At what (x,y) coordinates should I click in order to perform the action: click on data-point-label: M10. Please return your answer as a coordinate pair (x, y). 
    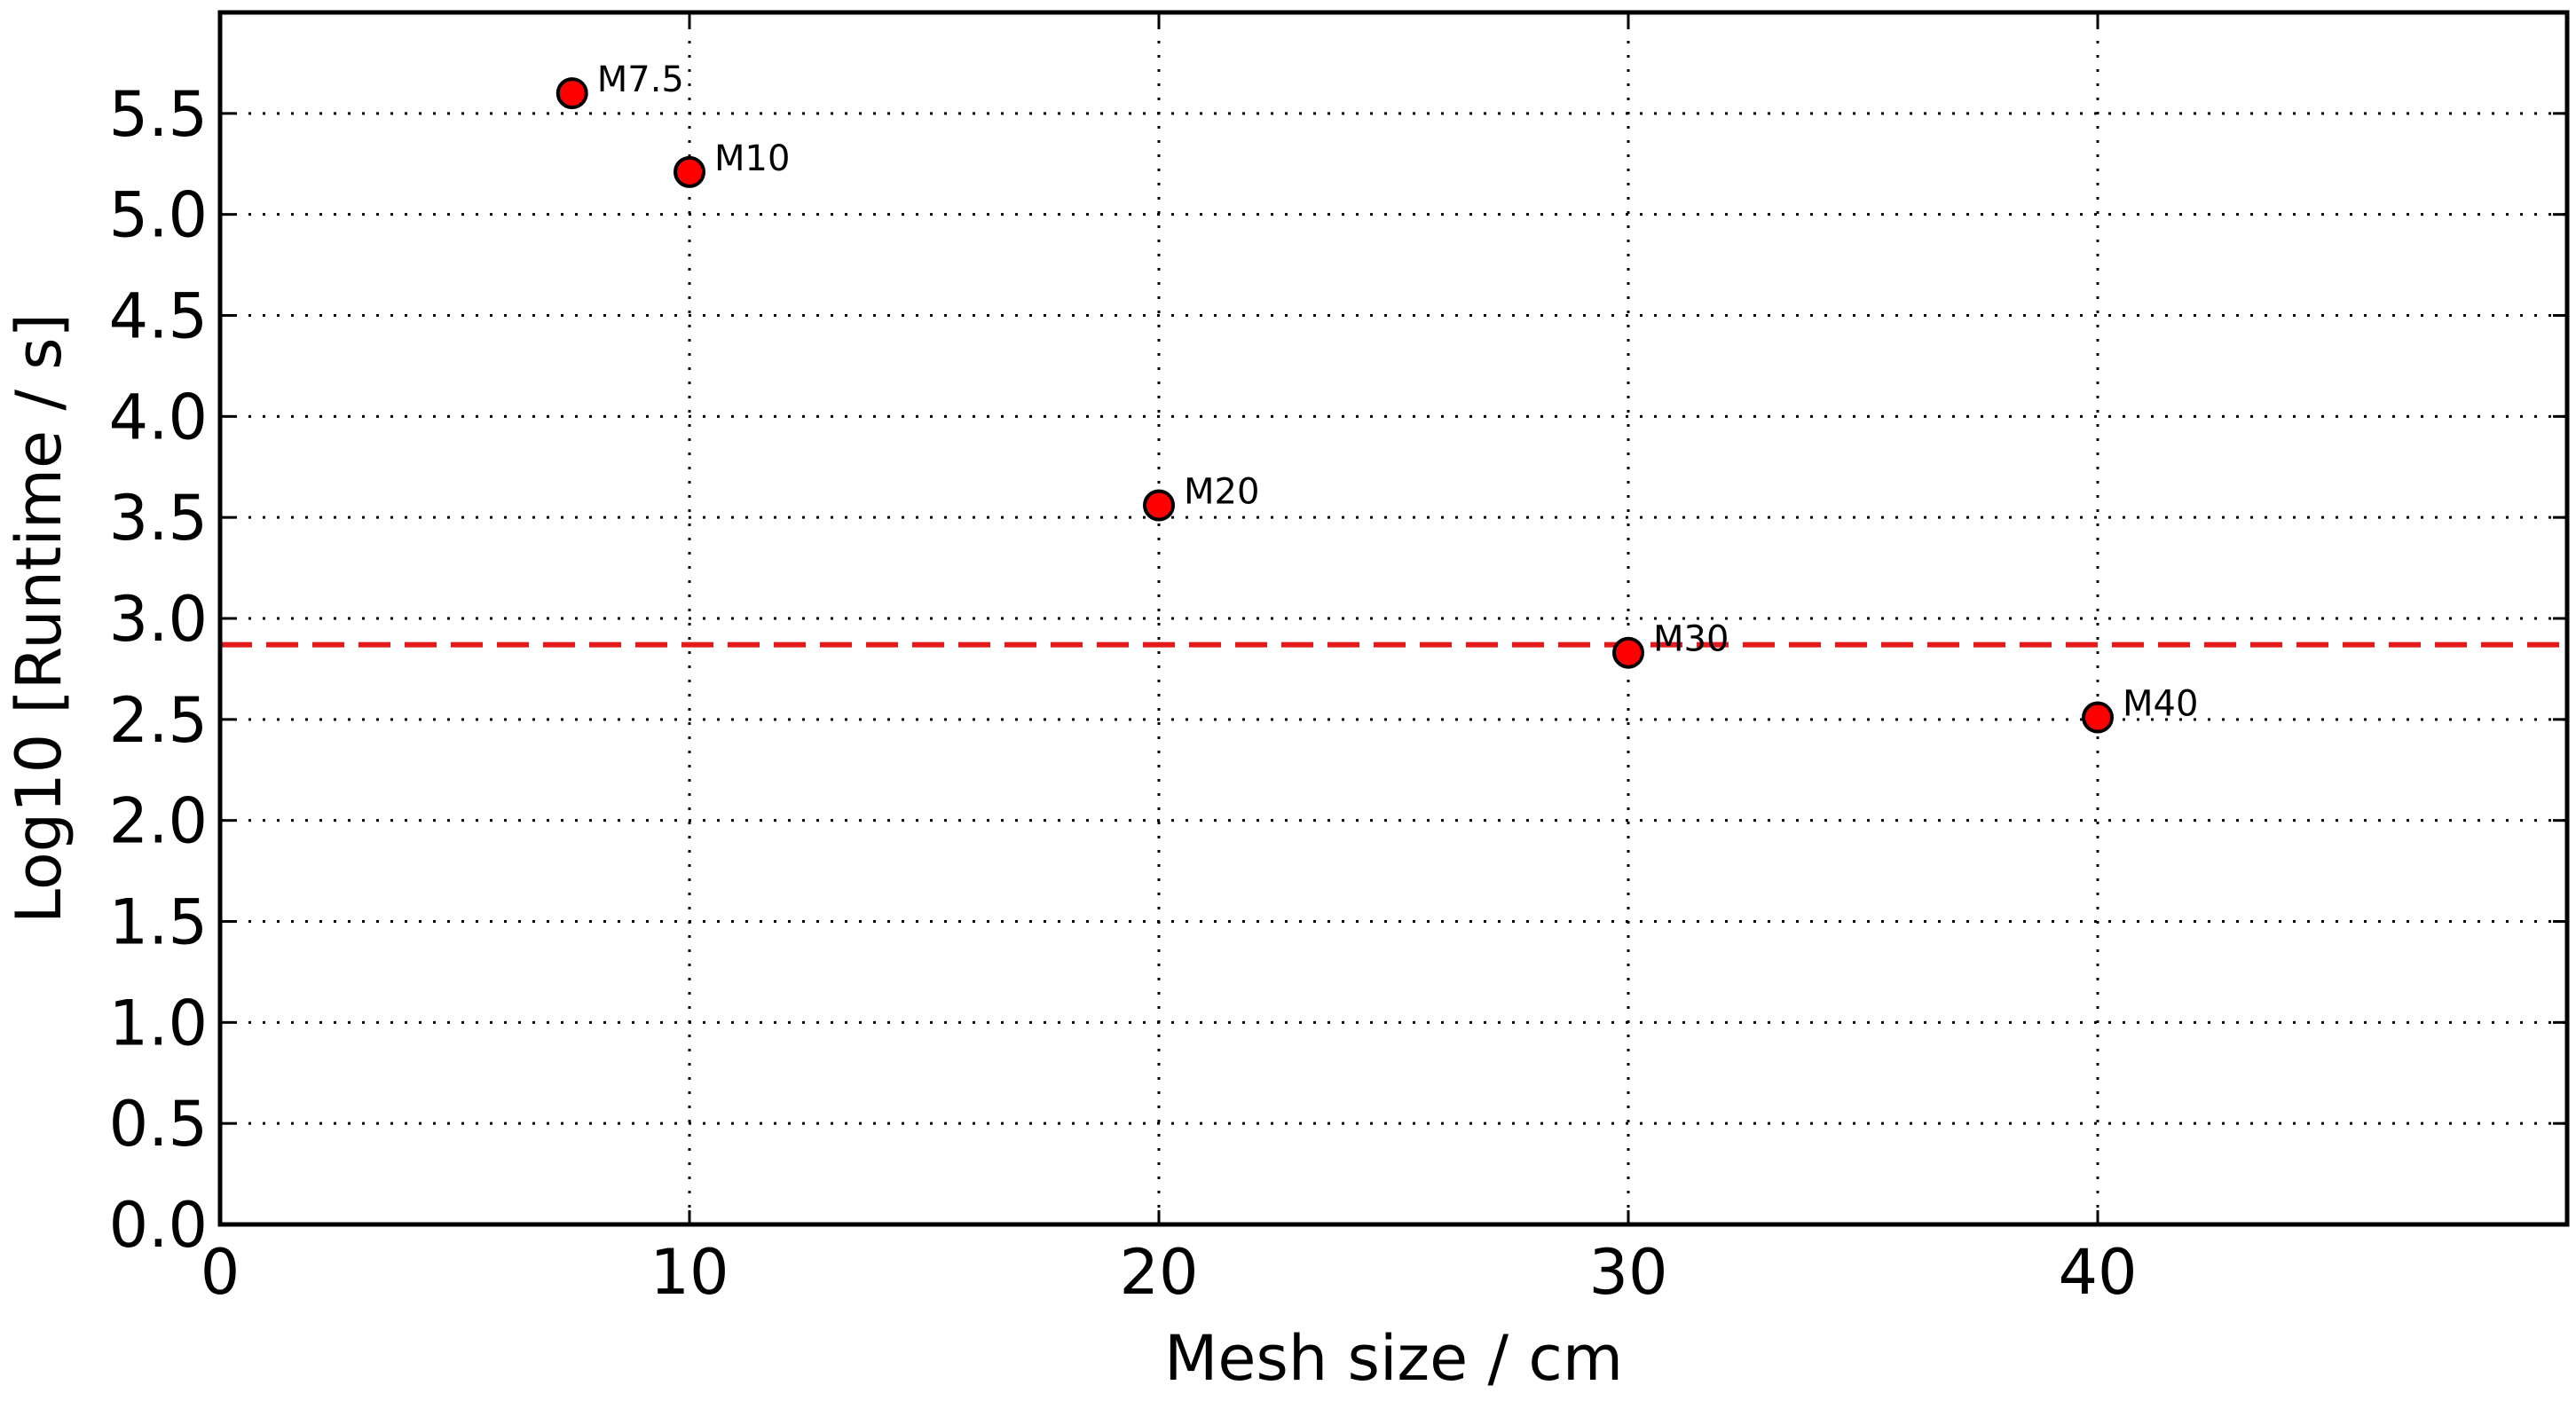
    Looking at the image, I should click on (752, 158).